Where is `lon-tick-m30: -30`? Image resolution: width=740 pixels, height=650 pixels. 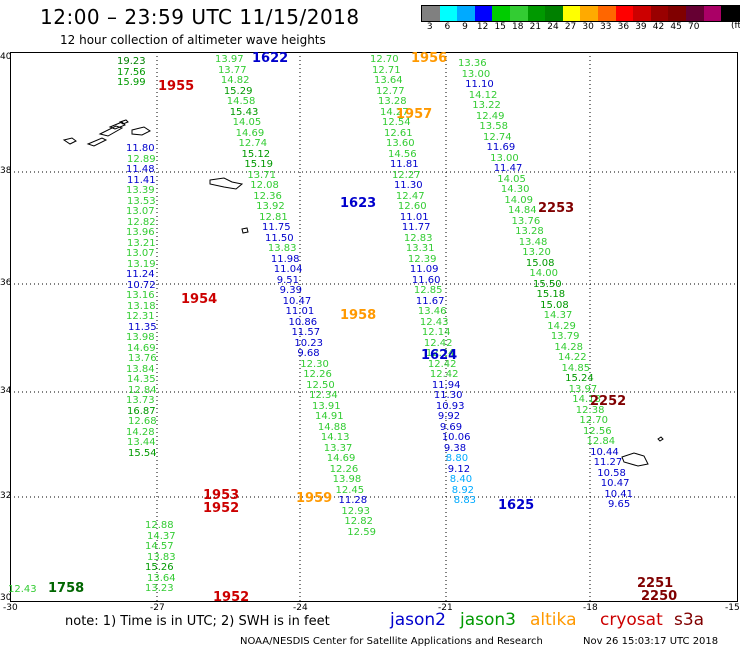 lon-tick-m30: -30 is located at coordinates (10, 608).